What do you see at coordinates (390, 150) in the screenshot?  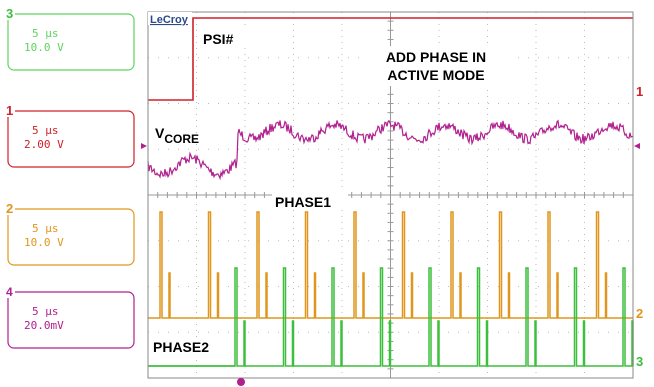 I see `vcore-trace` at bounding box center [390, 150].